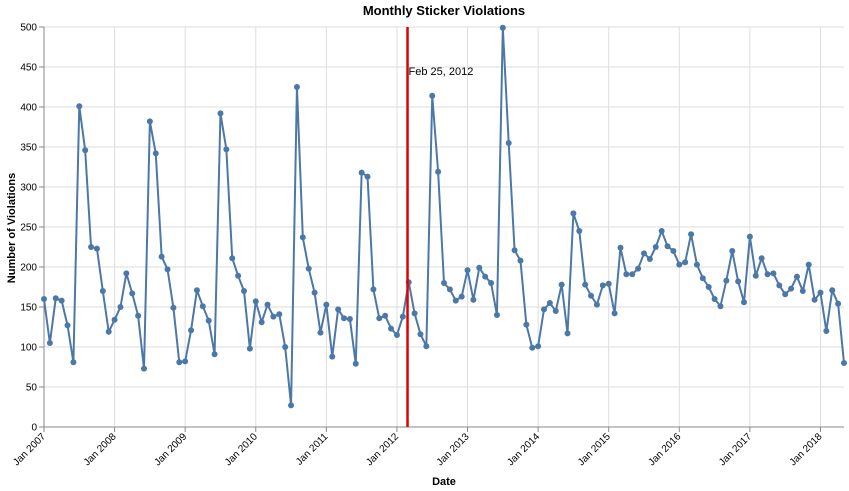 The width and height of the screenshot is (849, 491). What do you see at coordinates (523, 449) in the screenshot?
I see `x-tick-label: Jan 2014` at bounding box center [523, 449].